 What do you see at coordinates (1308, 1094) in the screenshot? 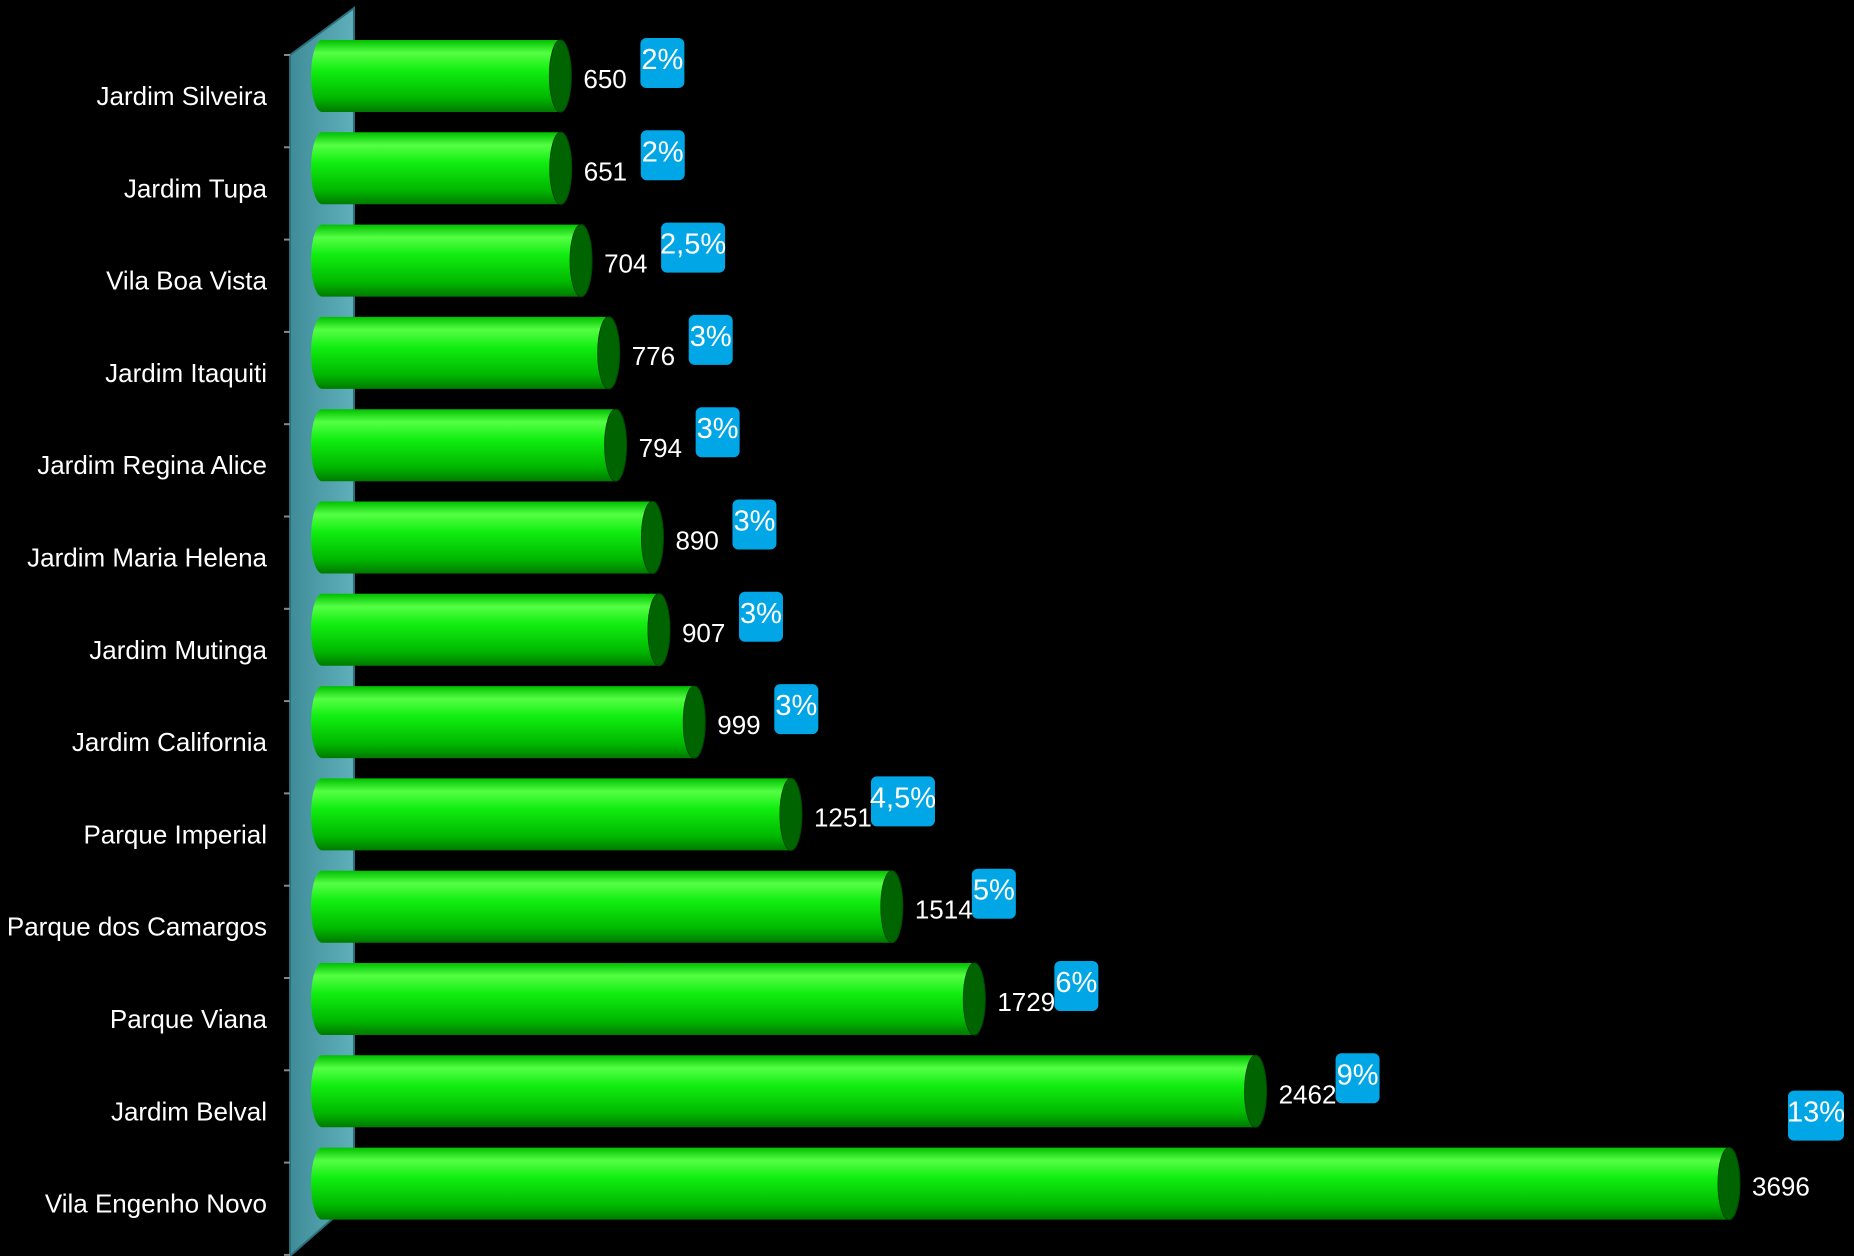
I see `value-label: 2462` at bounding box center [1308, 1094].